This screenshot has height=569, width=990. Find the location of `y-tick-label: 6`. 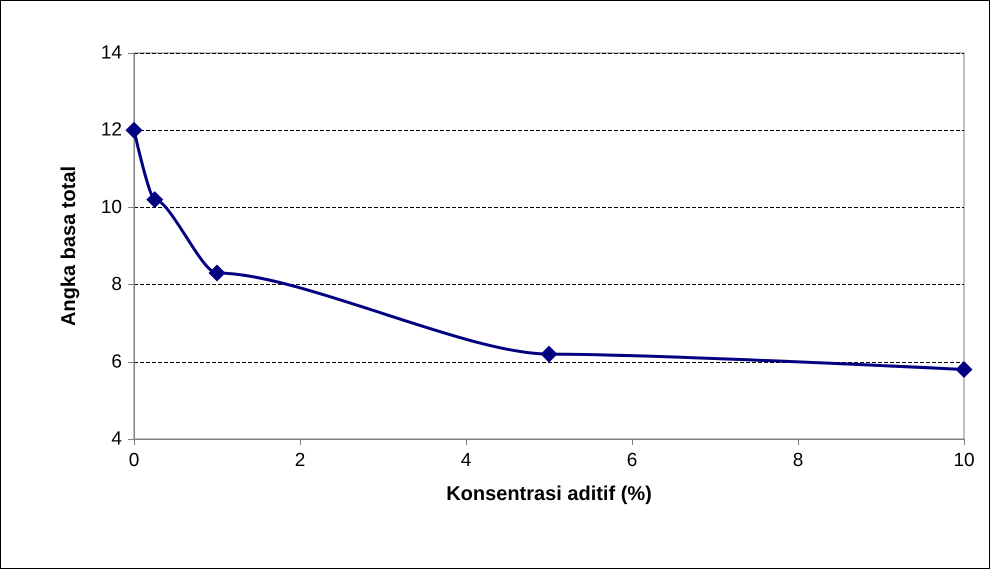

y-tick-label: 6 is located at coordinates (116, 361).